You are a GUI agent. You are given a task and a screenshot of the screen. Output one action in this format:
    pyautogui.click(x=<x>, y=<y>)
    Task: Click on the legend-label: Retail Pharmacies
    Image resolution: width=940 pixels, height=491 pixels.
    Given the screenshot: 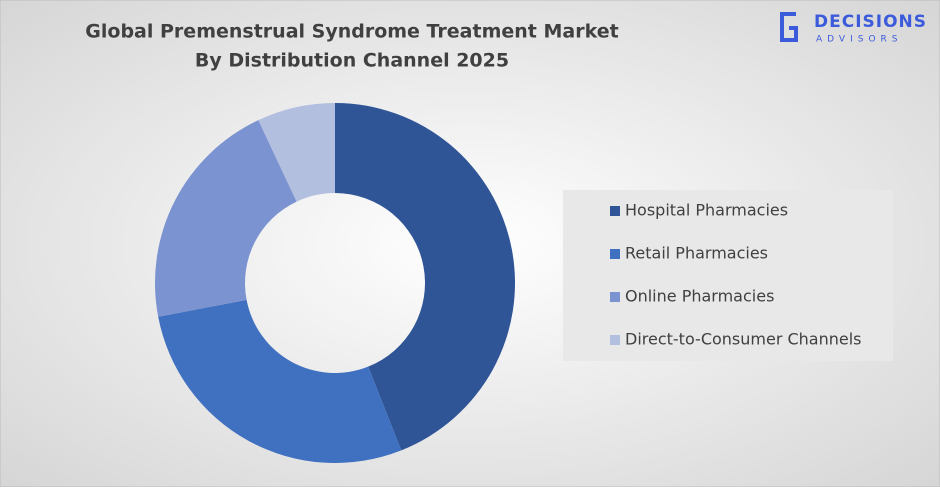 What is the action you would take?
    pyautogui.click(x=696, y=253)
    